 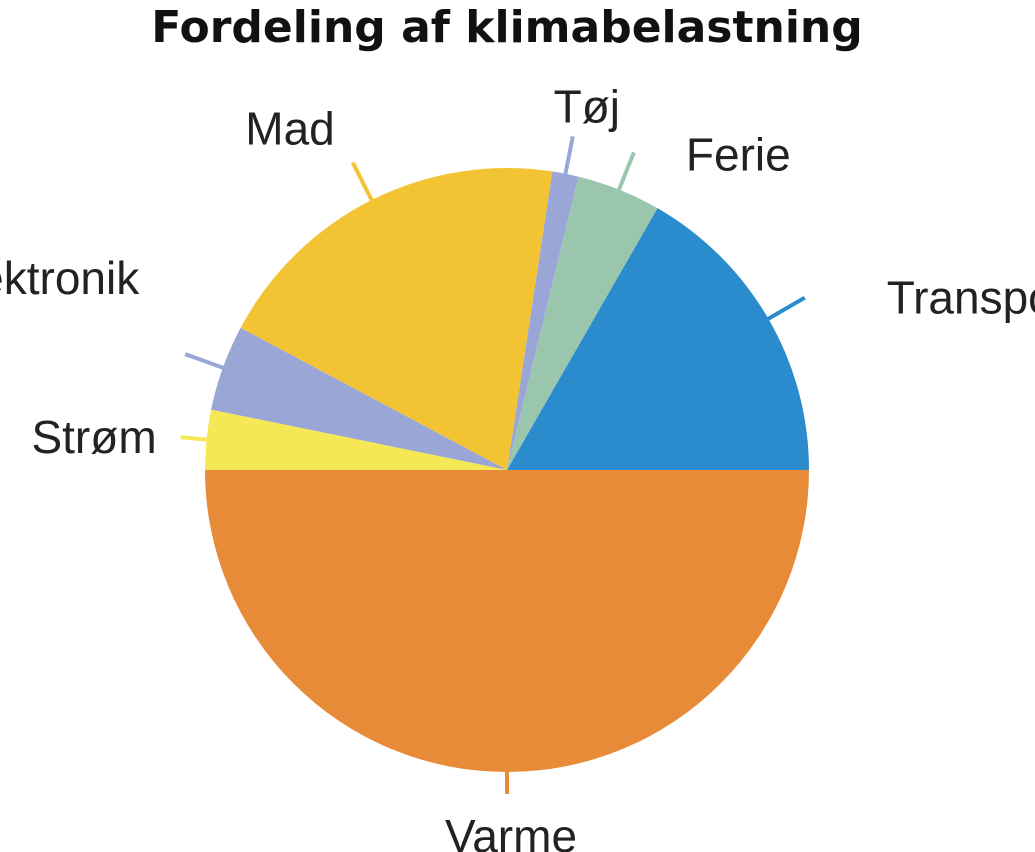 I want to click on slice-label-elektronik: Elektronik, so click(x=70, y=278).